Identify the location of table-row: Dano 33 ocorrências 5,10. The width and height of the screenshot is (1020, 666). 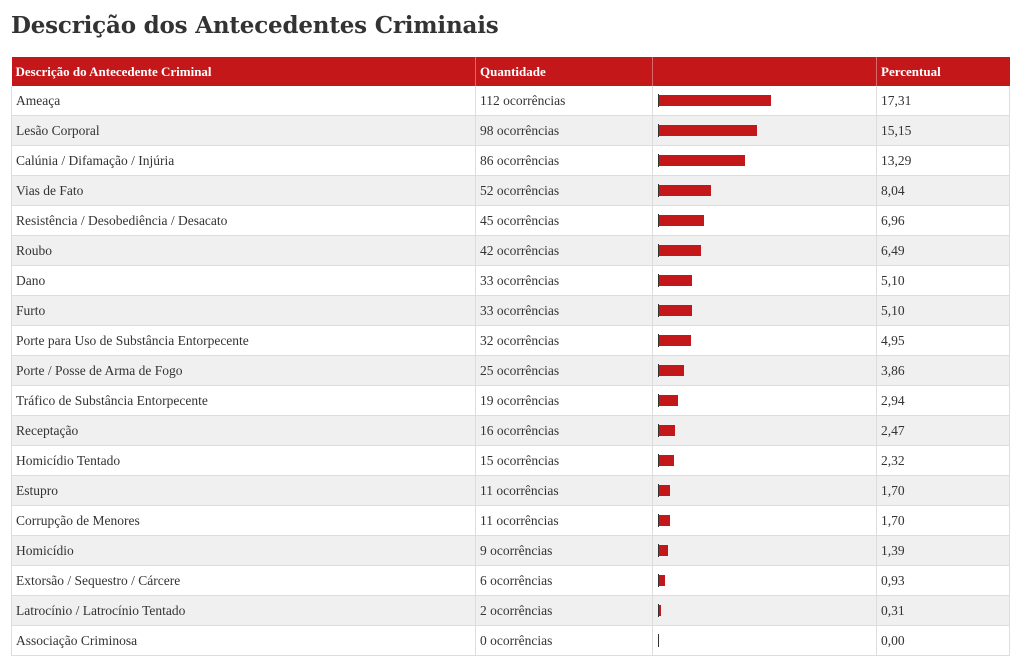
(510, 280).